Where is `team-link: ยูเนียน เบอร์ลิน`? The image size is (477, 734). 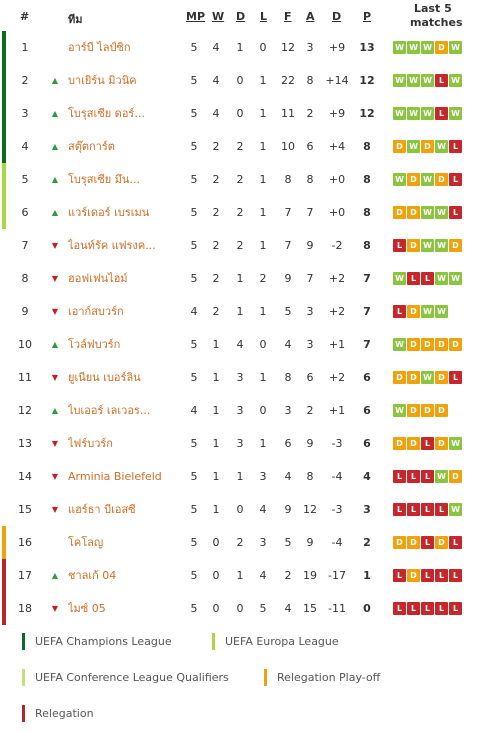
team-link: ยูเนียน เบอร์ลิน is located at coordinates (104, 377).